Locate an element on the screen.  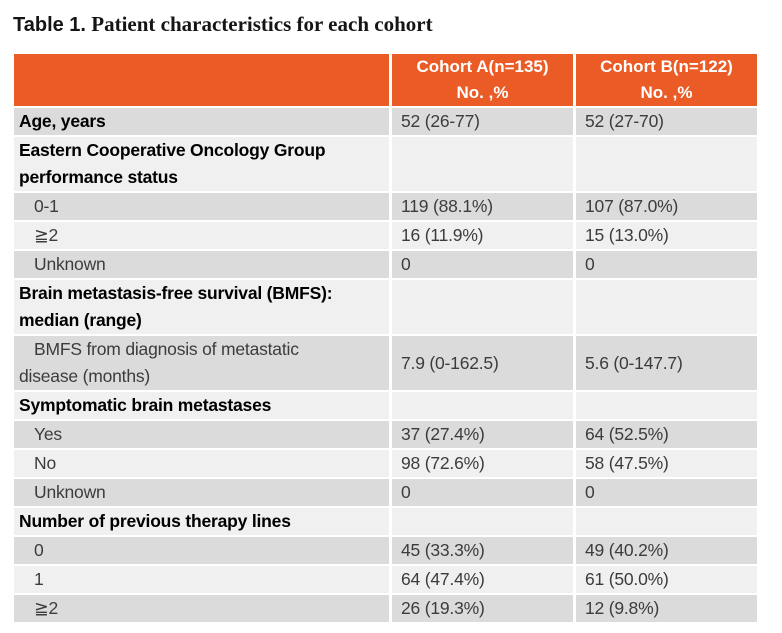
cohort-b-value: 61 (50.0%) is located at coordinates (666, 579).